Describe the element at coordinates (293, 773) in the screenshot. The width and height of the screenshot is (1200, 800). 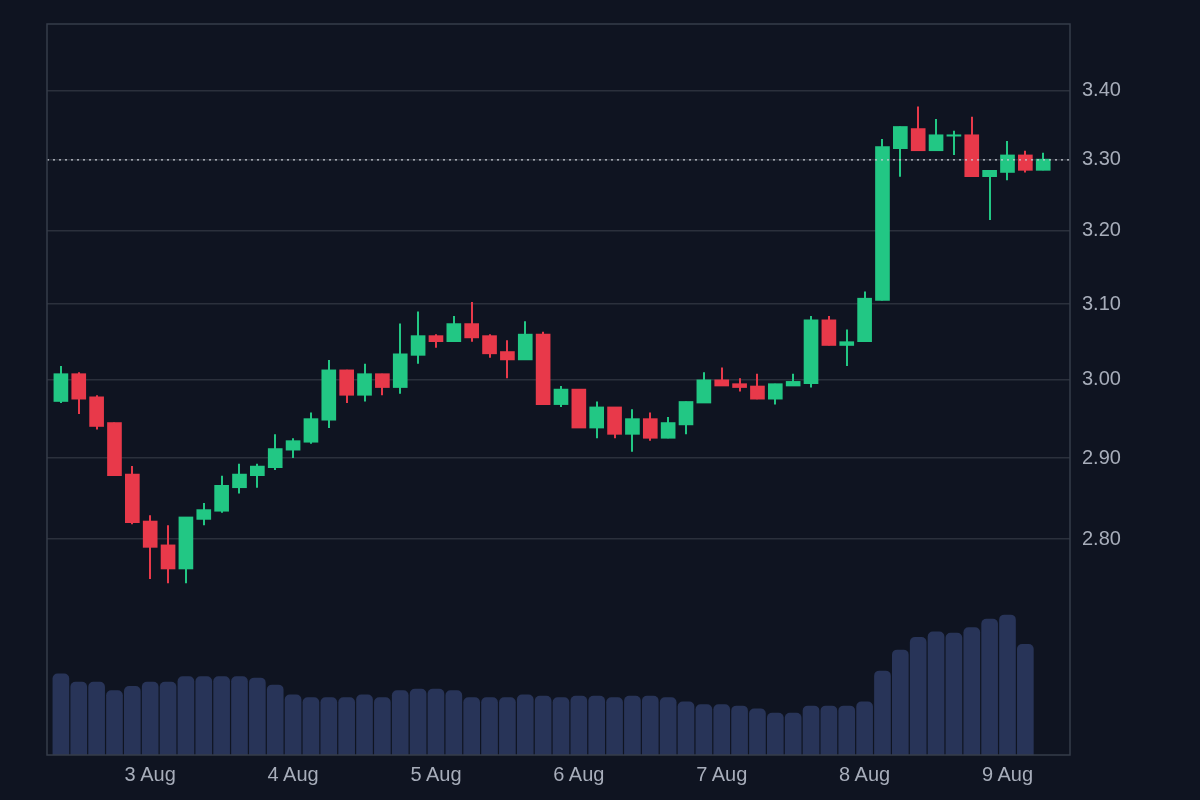
I see `x-tick-label: 4 Aug` at that location.